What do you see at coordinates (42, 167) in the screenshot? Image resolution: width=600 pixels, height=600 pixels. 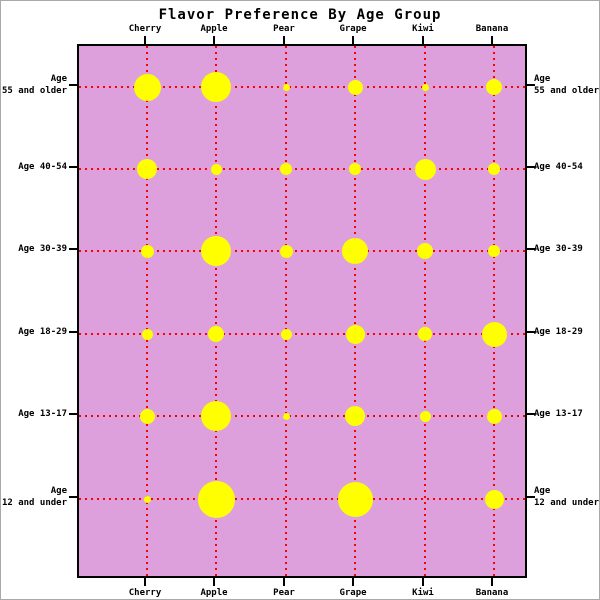 I see `y-axis-label-left-1: Age 40-54` at bounding box center [42, 167].